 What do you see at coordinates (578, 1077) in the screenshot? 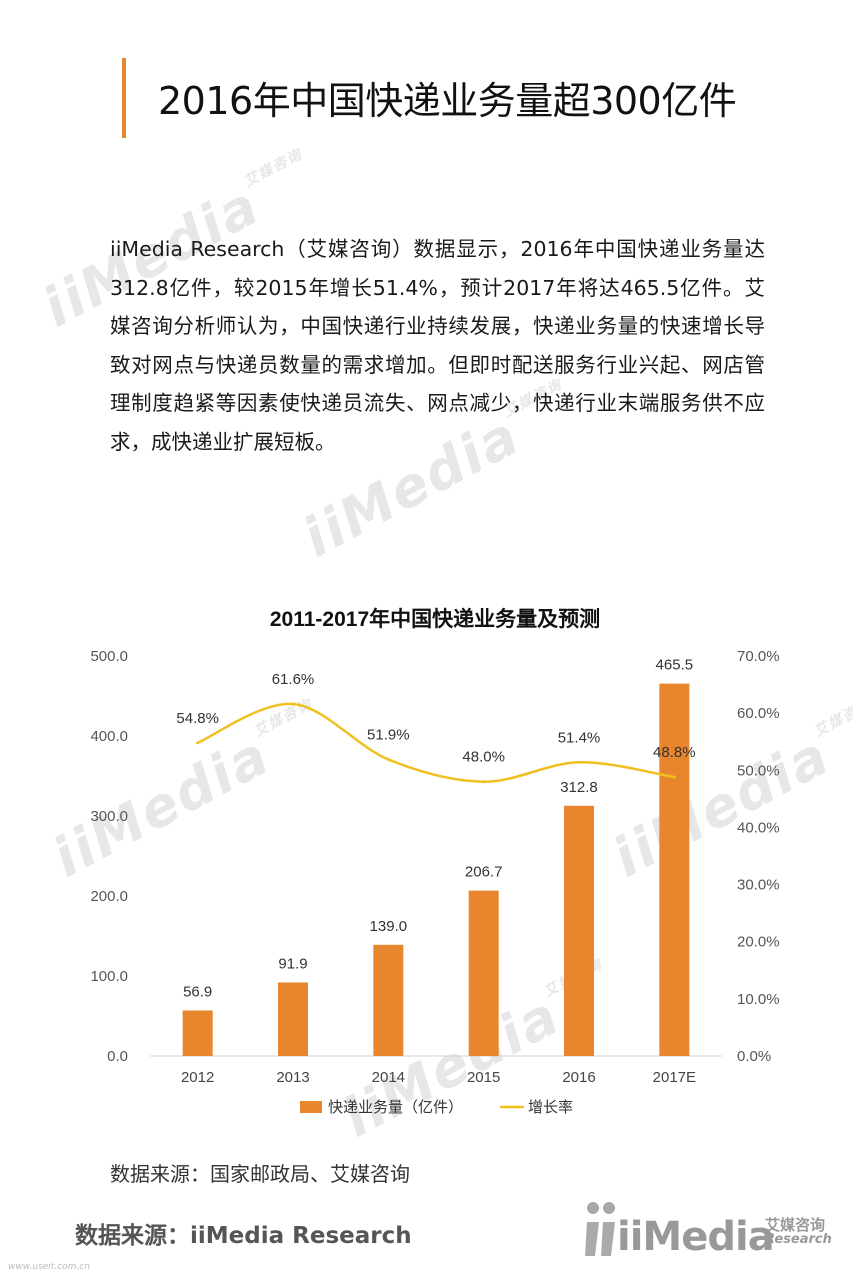
I see `x-tick-label: 2016` at bounding box center [578, 1077].